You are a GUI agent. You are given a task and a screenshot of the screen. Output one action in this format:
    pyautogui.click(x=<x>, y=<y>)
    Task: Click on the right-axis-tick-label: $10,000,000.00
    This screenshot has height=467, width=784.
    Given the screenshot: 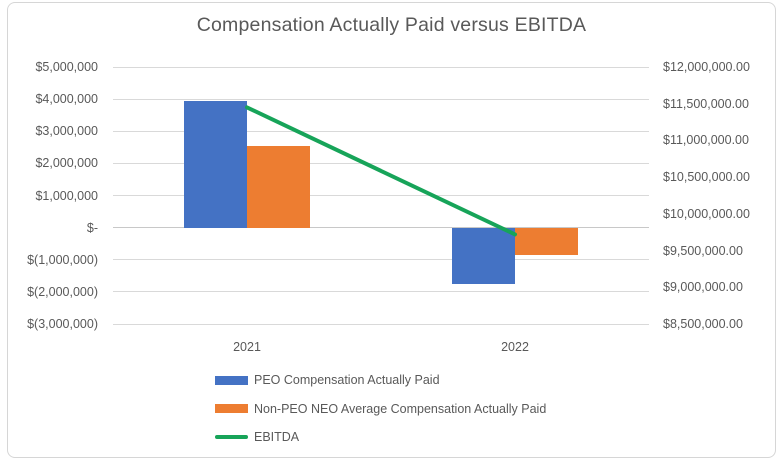 What is the action you would take?
    pyautogui.click(x=706, y=213)
    